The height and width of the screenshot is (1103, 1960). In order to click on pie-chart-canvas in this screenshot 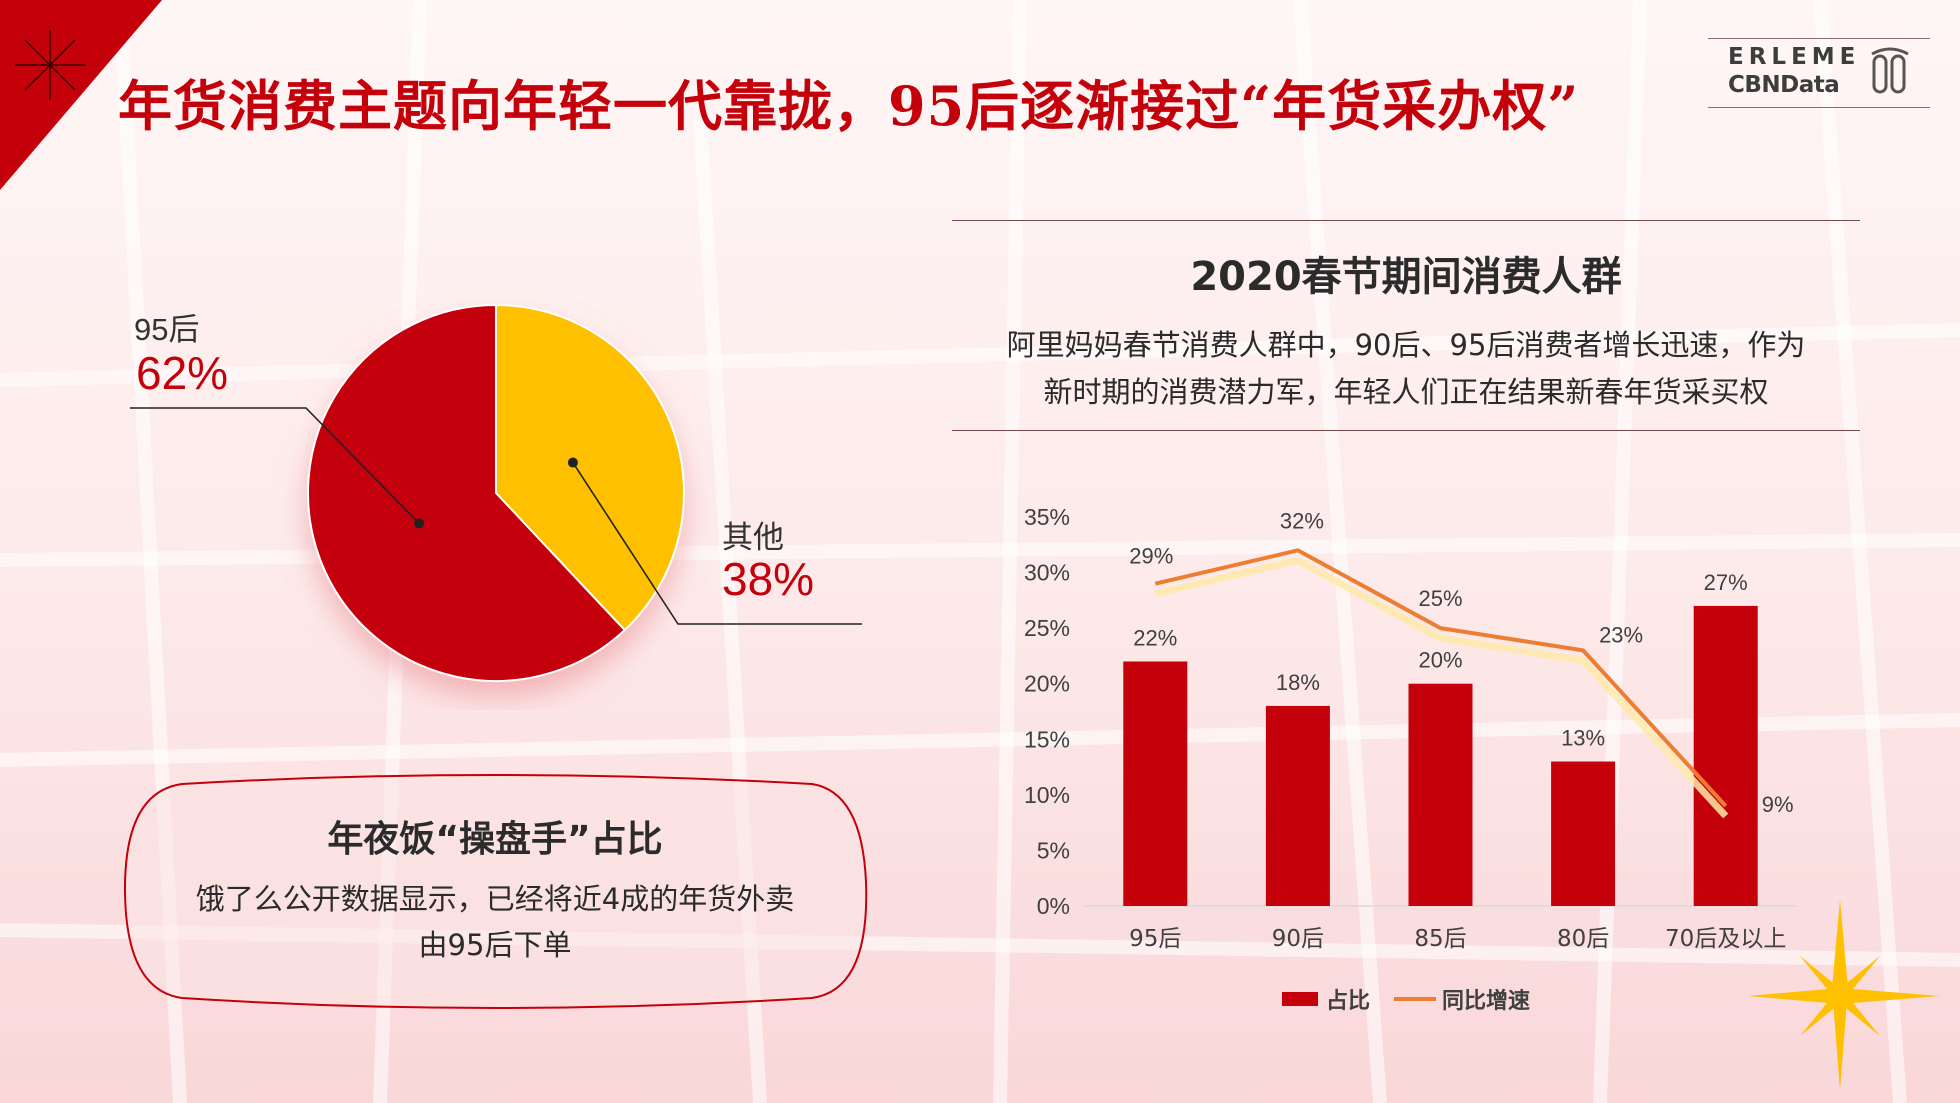, I will do `click(496, 492)`.